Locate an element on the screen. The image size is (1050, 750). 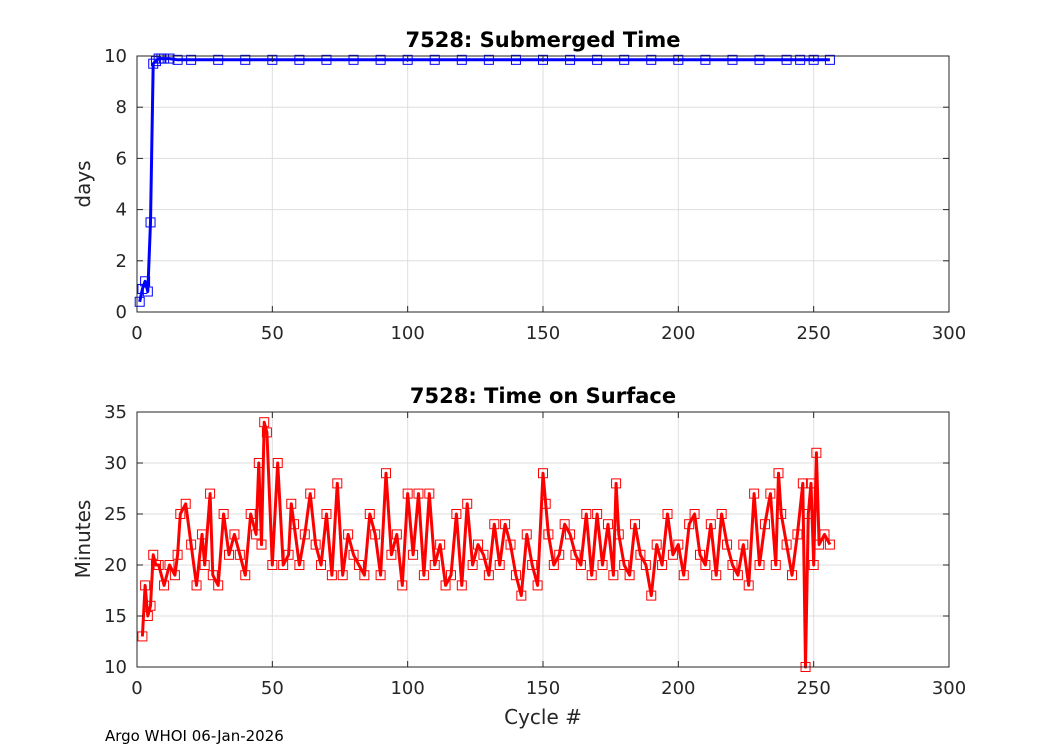
y-tick-label: 2 is located at coordinates (121, 261).